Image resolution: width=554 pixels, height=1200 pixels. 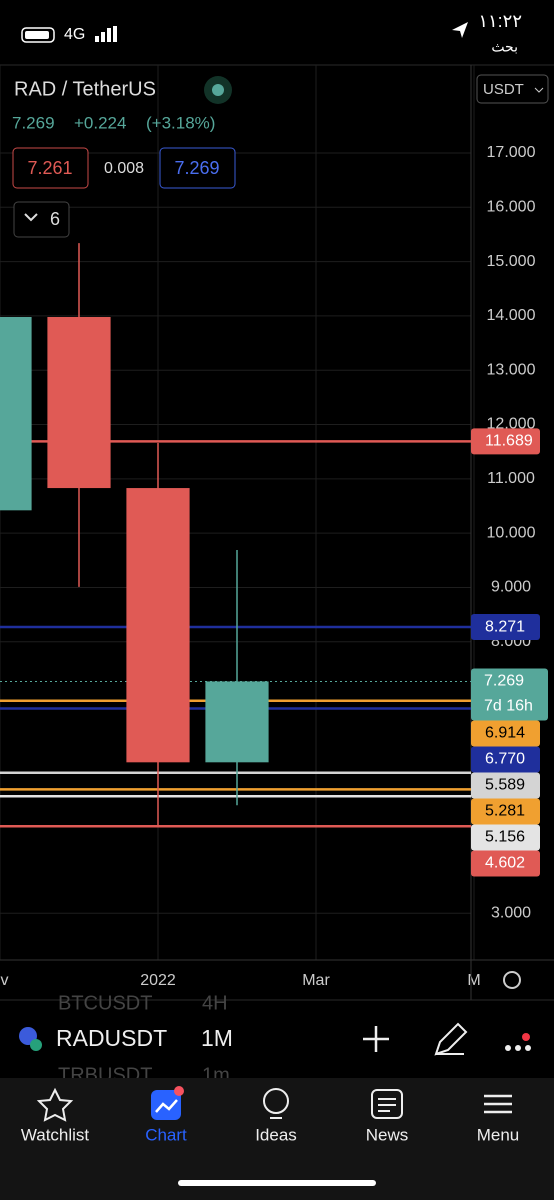 I want to click on countdown: 7d 16h, so click(x=508, y=706).